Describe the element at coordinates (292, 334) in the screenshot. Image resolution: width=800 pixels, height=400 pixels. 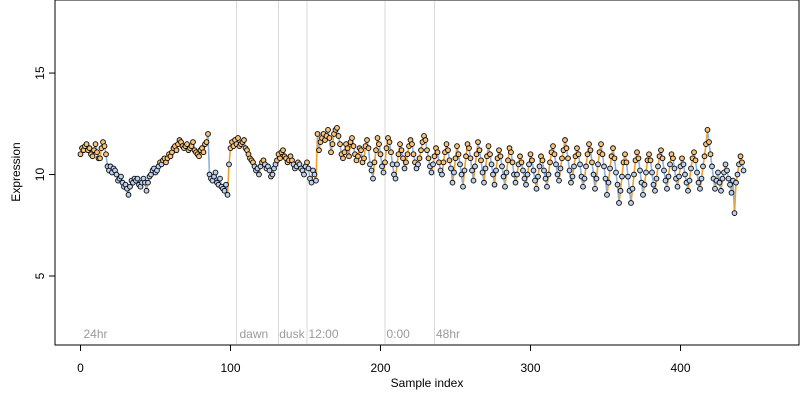
I see `annotation-label-2: dusk` at that location.